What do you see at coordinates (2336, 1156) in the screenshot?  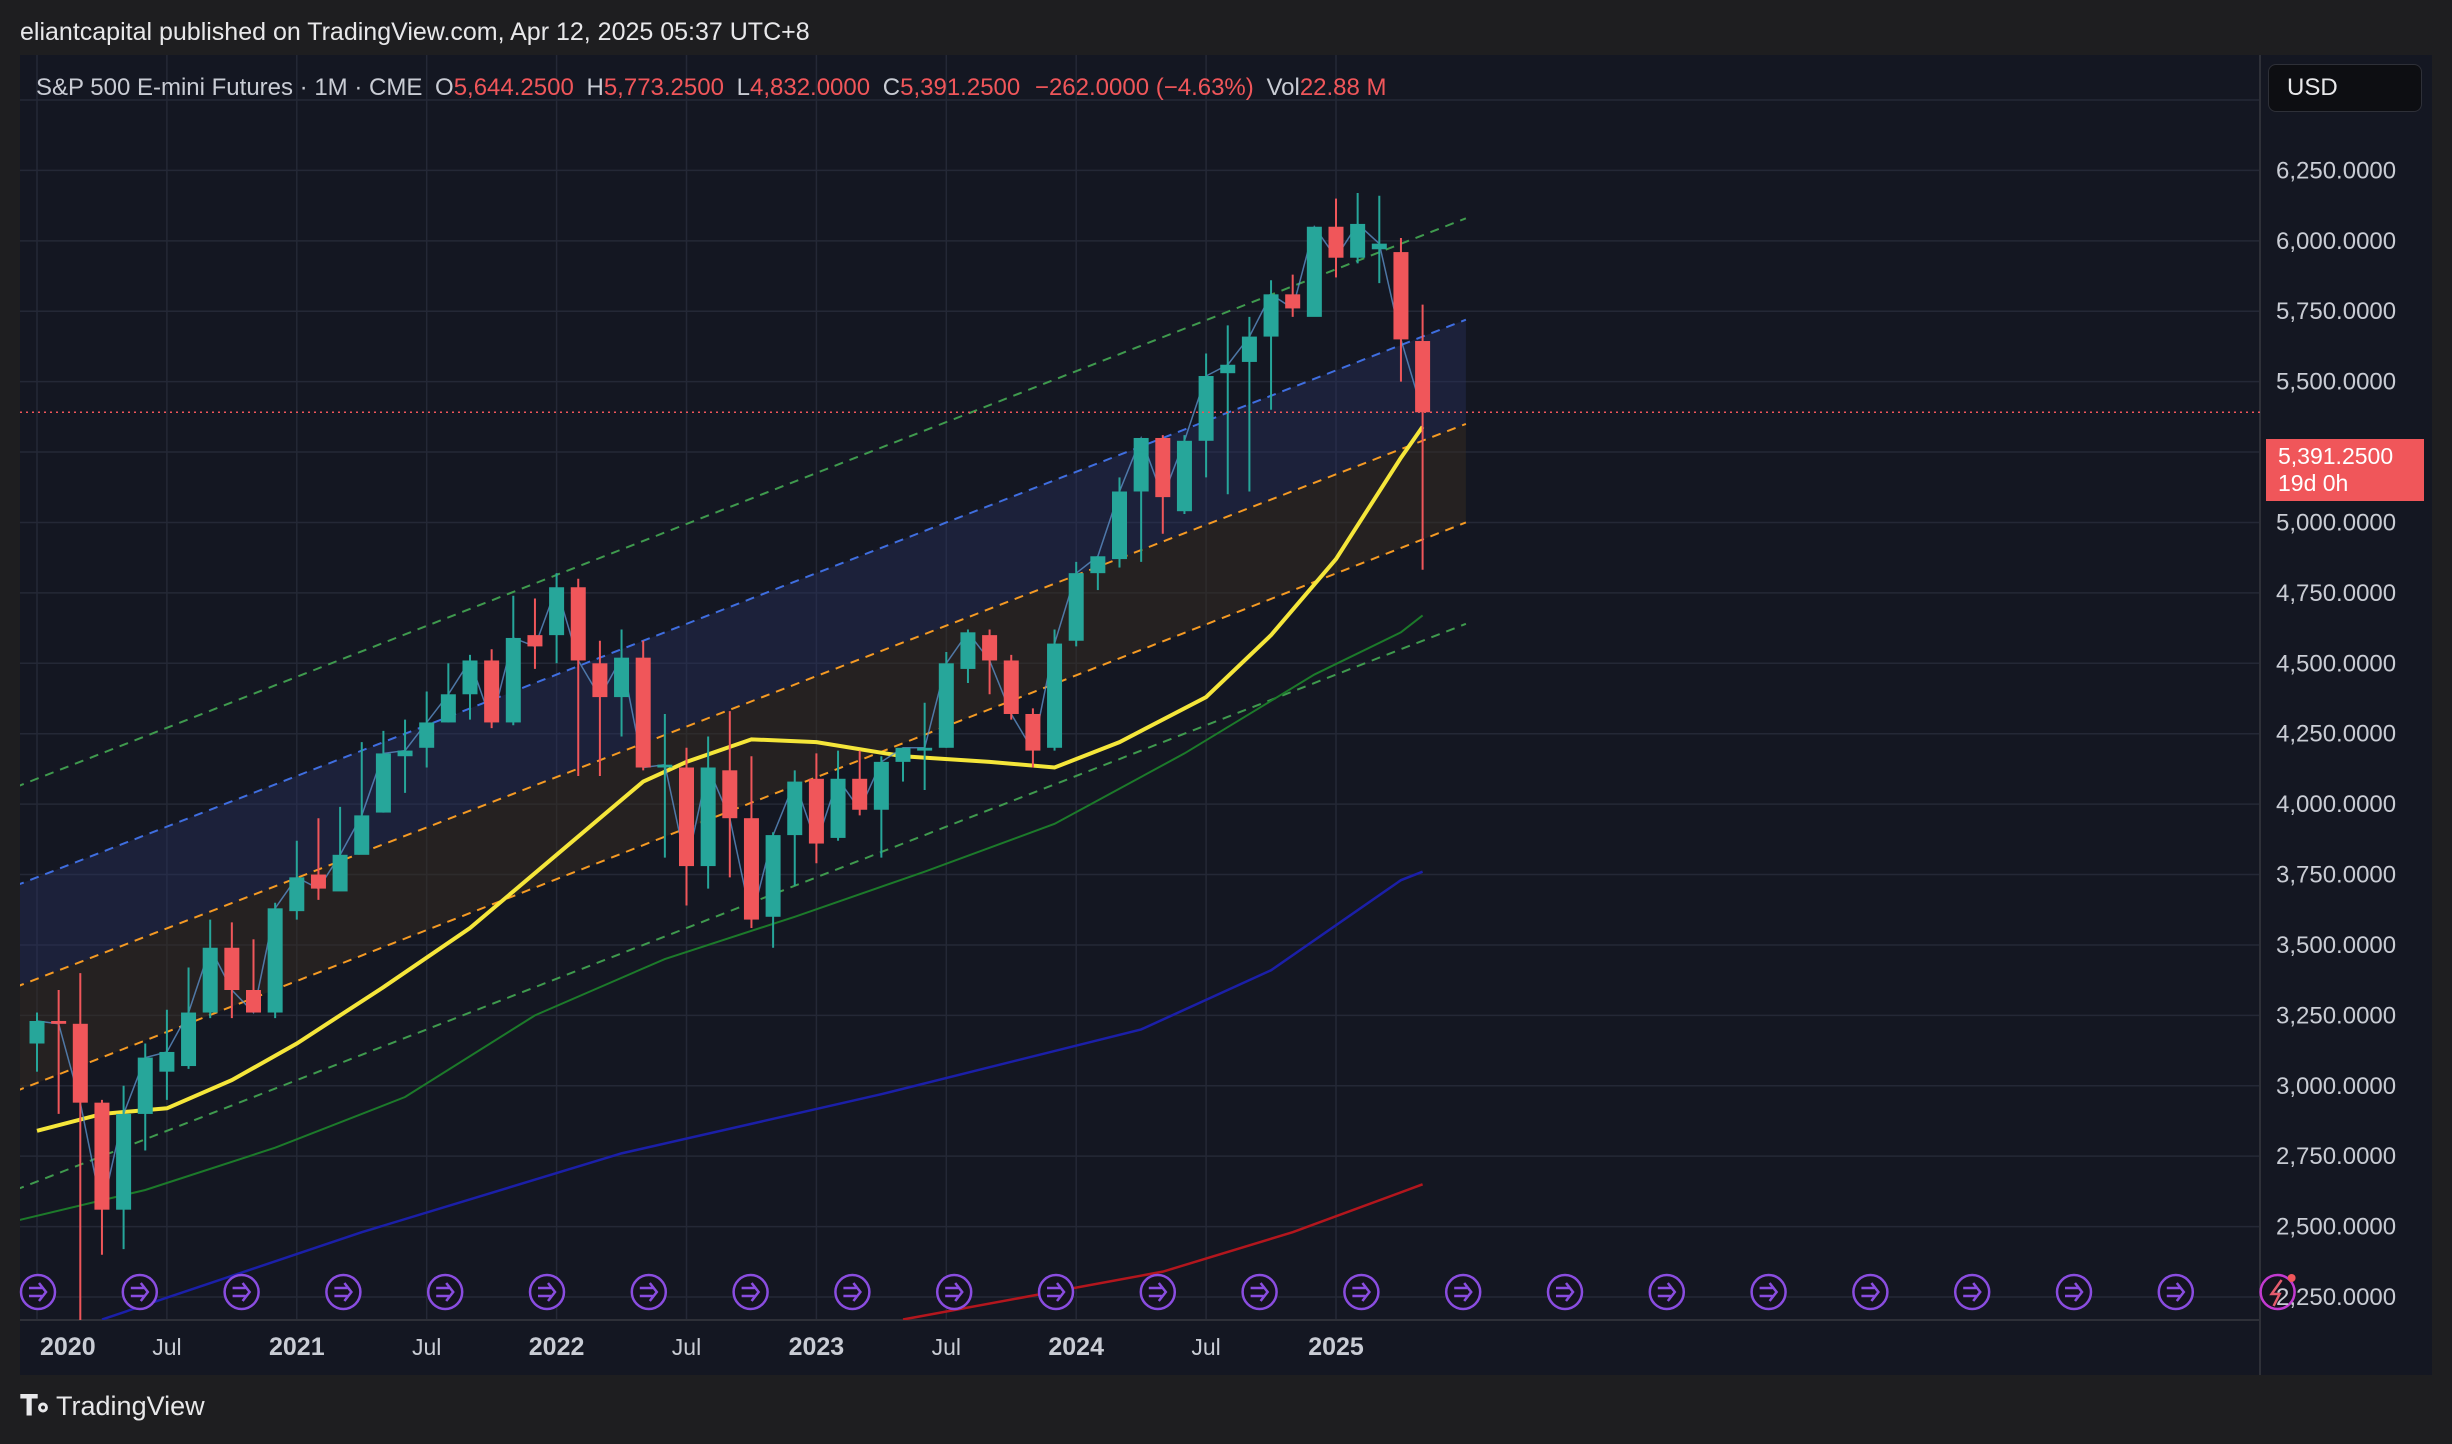 I see `price-tick-label: 2,750.0000` at bounding box center [2336, 1156].